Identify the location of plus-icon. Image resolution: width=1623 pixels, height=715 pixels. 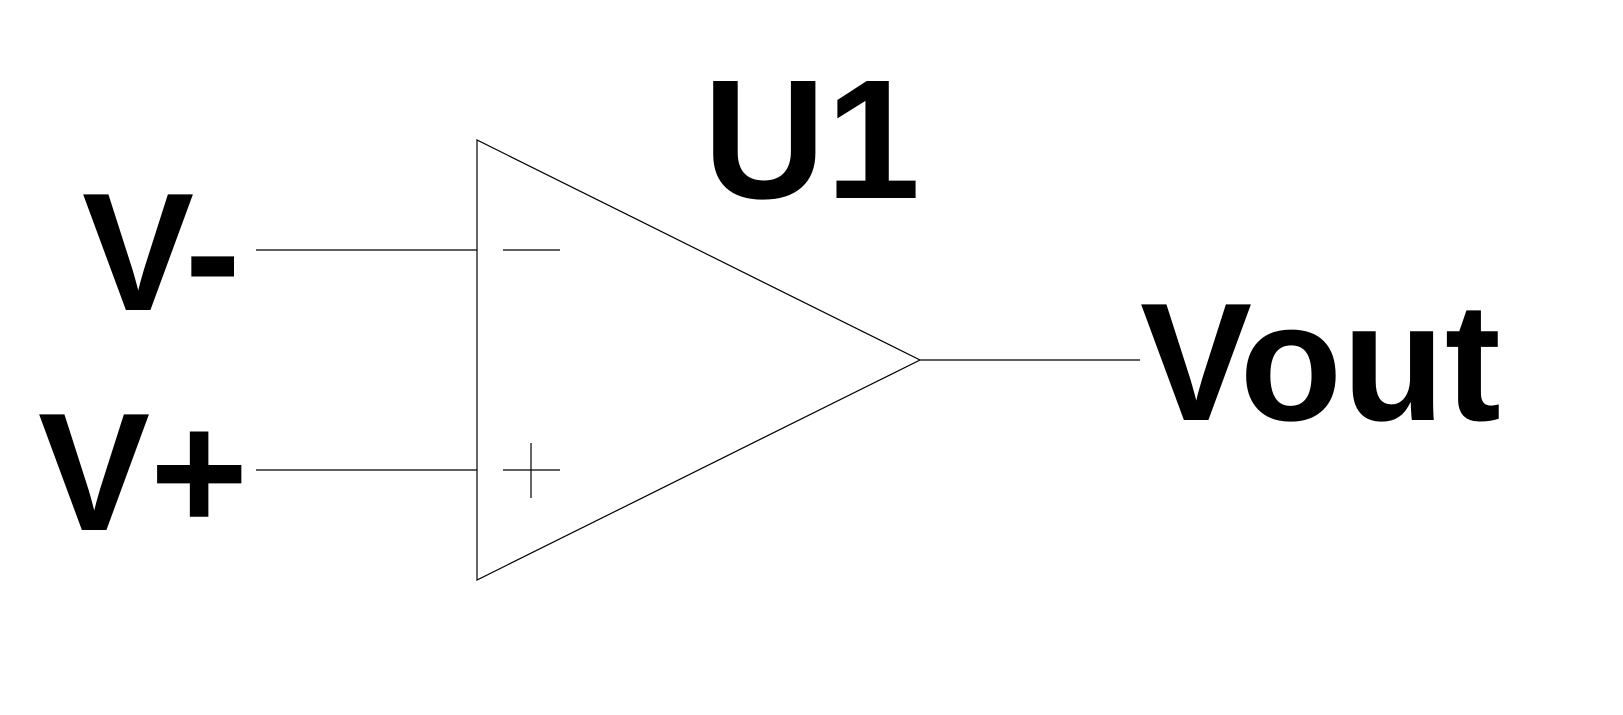
(531, 470).